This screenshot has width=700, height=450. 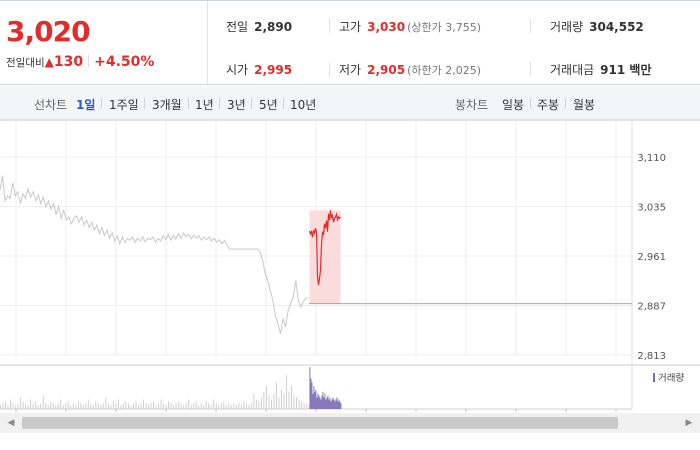 What do you see at coordinates (303, 105) in the screenshot?
I see `period-10y: 10년` at bounding box center [303, 105].